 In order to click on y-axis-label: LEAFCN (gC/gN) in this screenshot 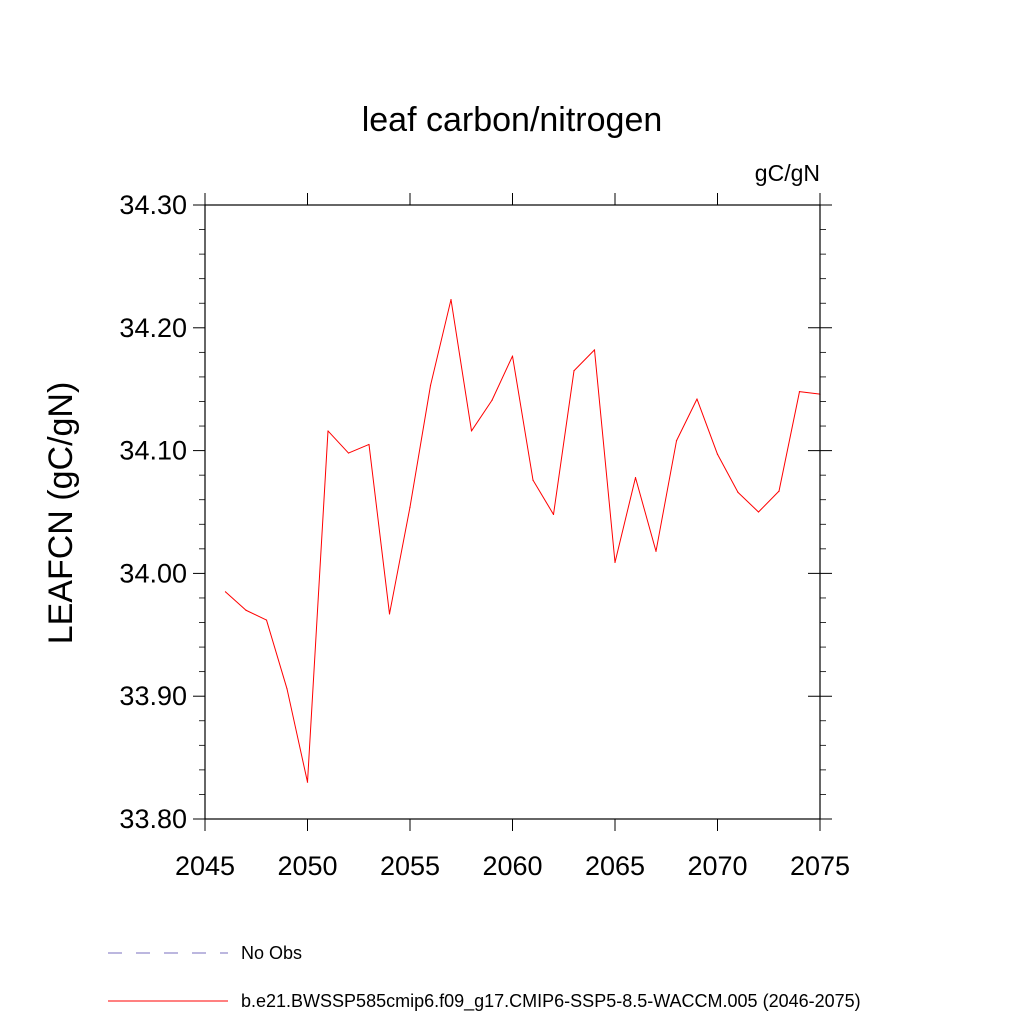, I will do `click(61, 513)`.